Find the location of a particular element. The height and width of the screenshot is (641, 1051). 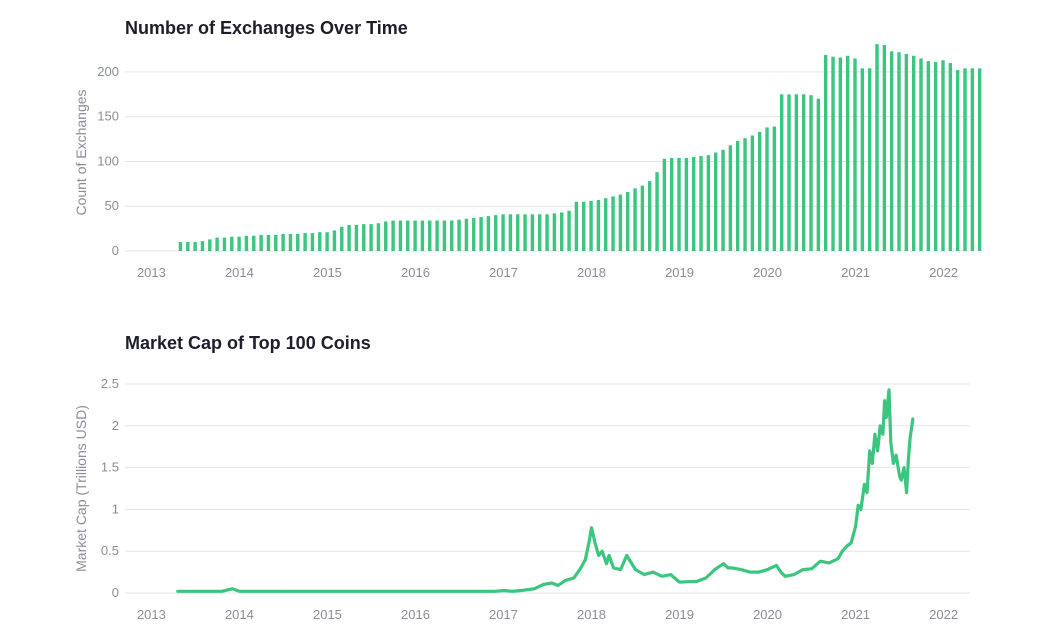

y-axis-label: Market Cap (Trillions USD) is located at coordinates (81, 488).